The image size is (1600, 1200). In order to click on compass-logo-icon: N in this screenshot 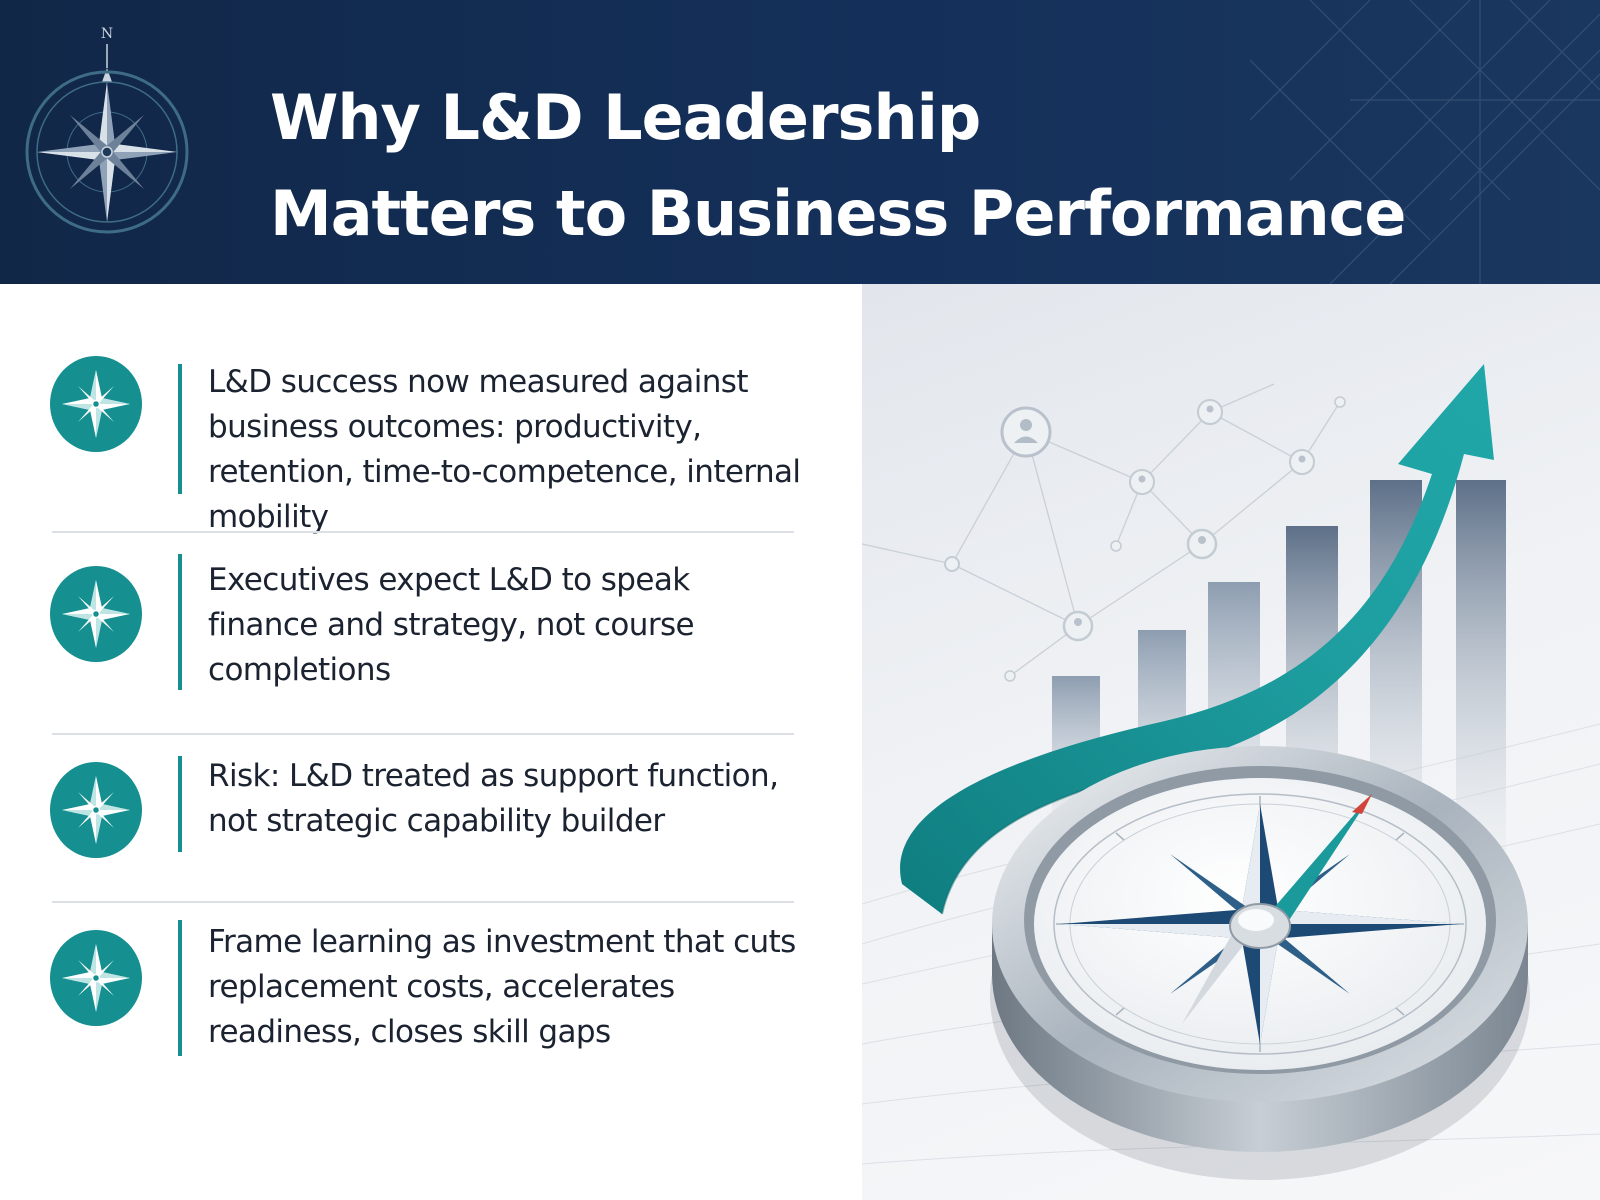, I will do `click(107, 132)`.